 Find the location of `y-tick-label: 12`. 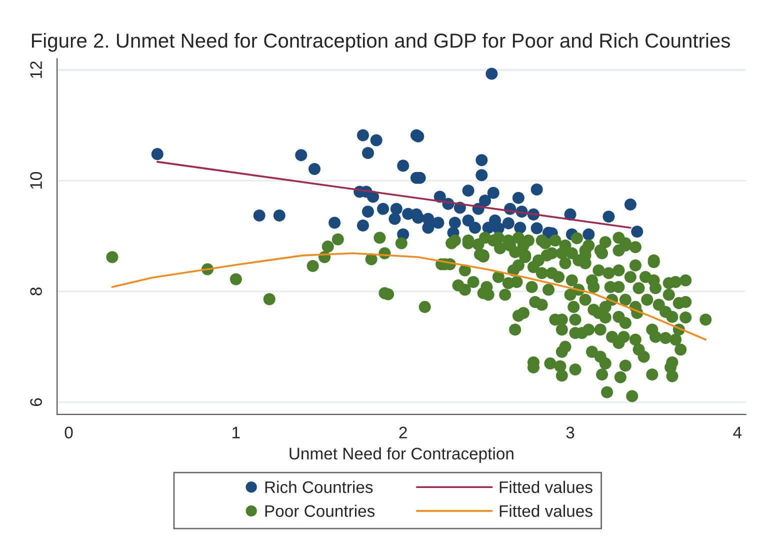

y-tick-label: 12 is located at coordinates (36, 69).